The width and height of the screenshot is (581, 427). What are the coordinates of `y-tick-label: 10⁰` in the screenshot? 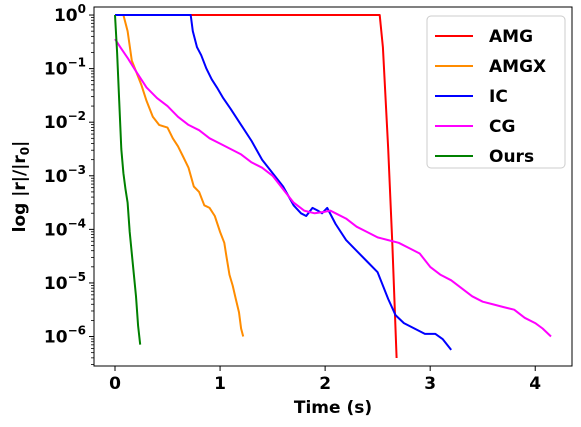 It's located at (70, 14).